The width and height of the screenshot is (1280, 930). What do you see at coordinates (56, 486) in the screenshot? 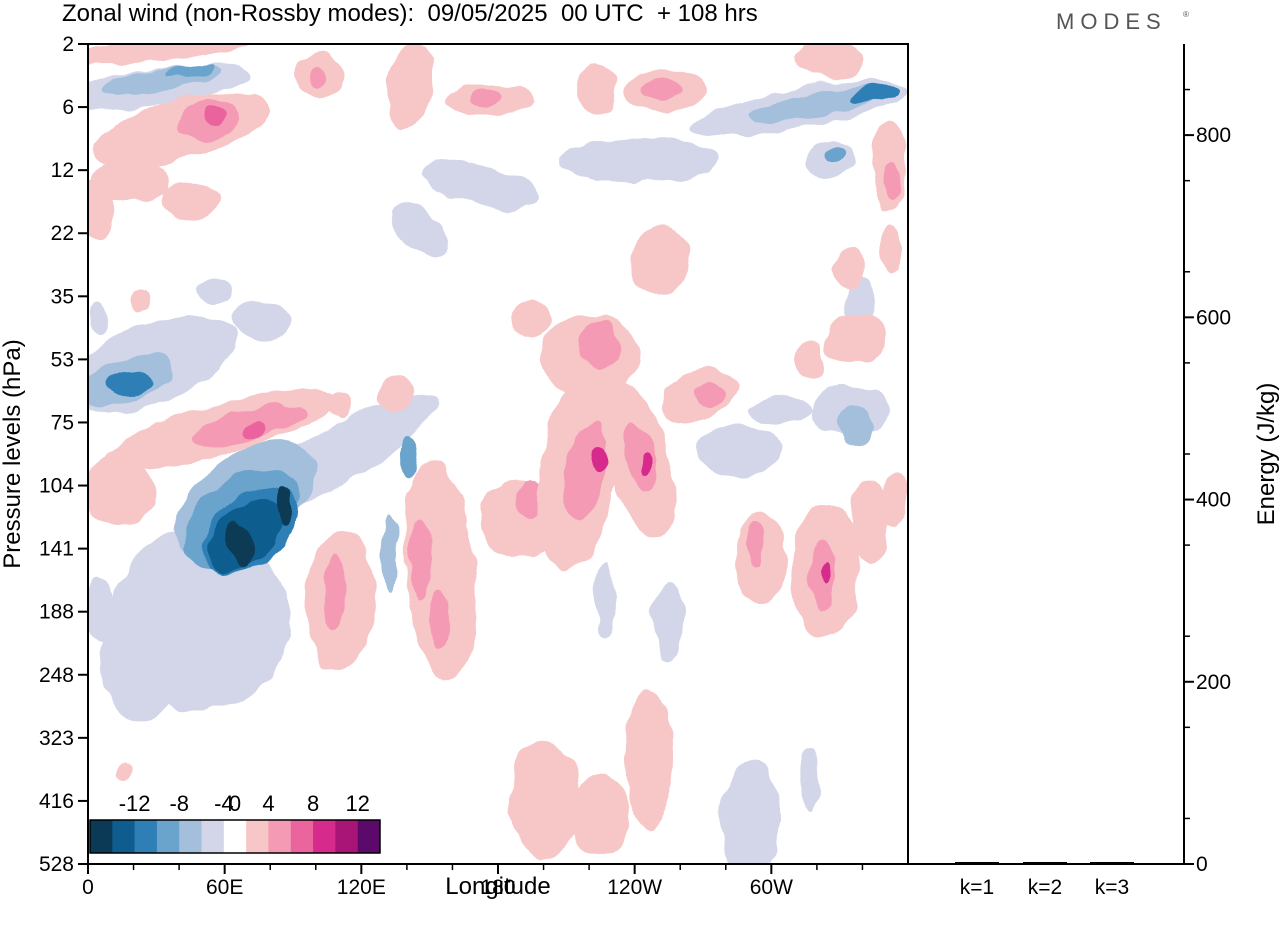
I see `y-tick-label: 104` at bounding box center [56, 486].